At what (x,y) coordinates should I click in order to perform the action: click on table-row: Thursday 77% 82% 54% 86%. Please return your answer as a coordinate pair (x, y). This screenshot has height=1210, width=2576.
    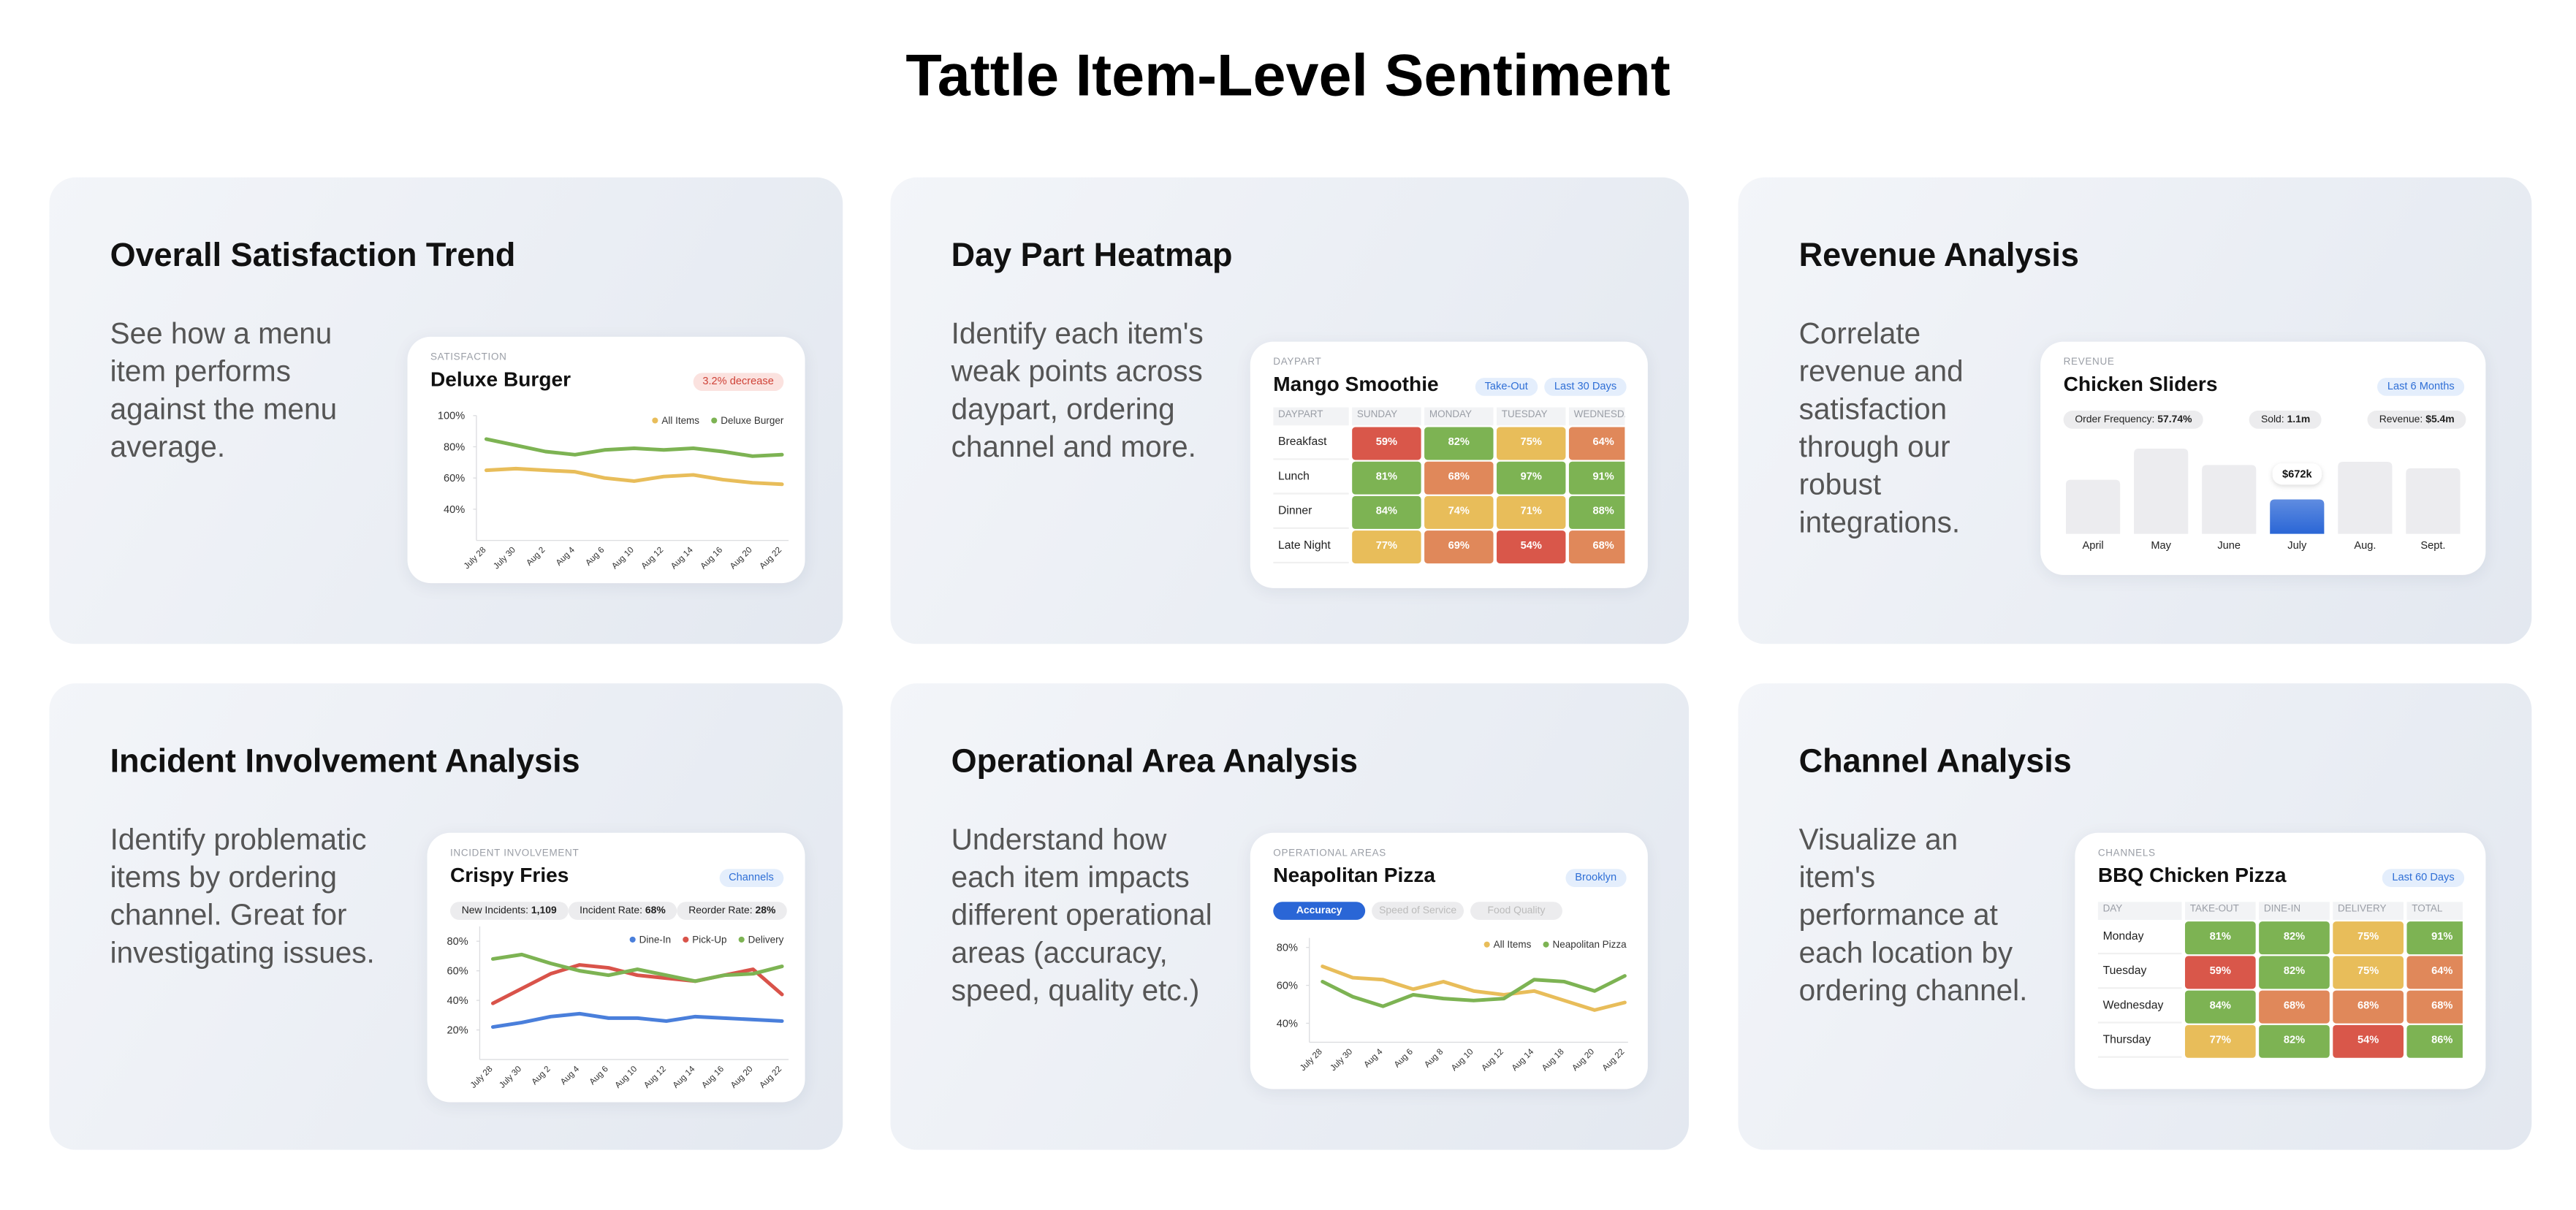
    Looking at the image, I should click on (2280, 1041).